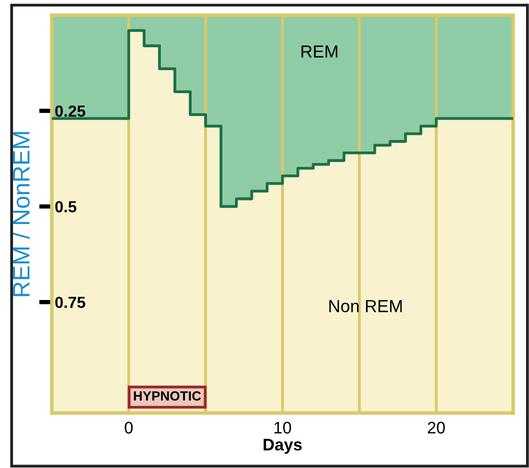 The image size is (529, 468). Describe the element at coordinates (283, 446) in the screenshot. I see `x-axis-title: Days` at that location.